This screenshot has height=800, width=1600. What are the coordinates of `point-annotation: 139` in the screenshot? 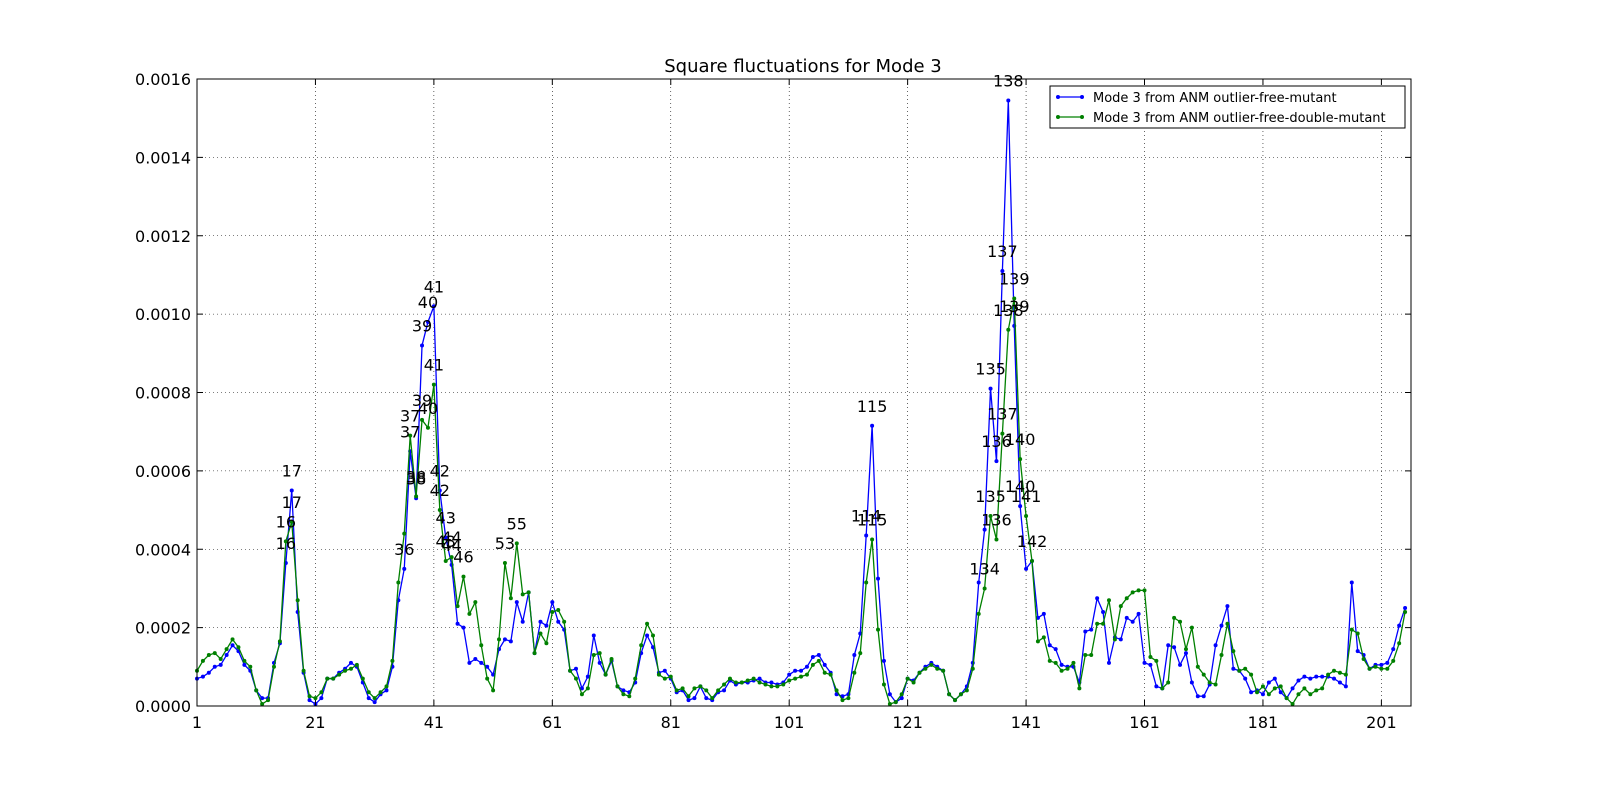 It's located at (1014, 306).